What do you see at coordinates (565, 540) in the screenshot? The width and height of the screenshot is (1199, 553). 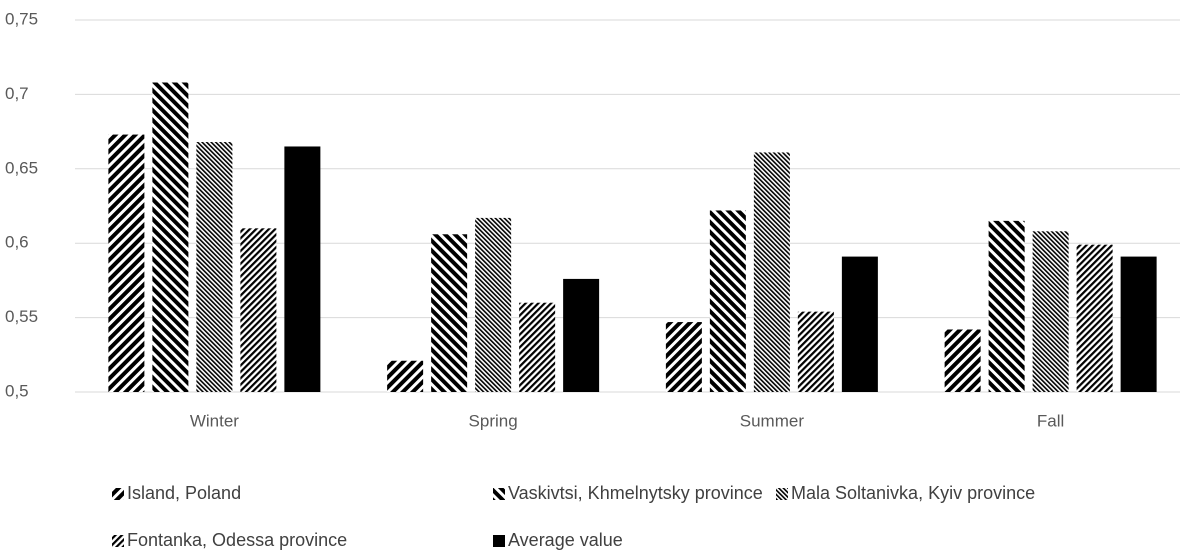 I see `legend-label: Average value` at bounding box center [565, 540].